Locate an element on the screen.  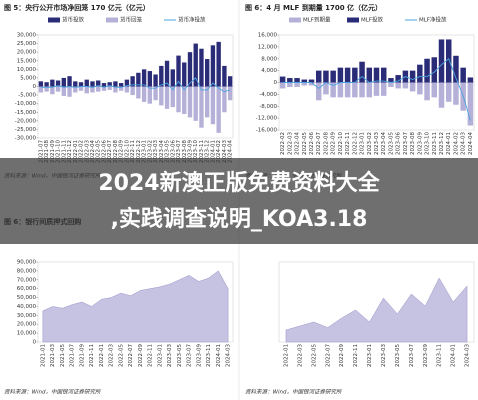
x-tick-label: 2023-02 is located at coordinates (370, 143).